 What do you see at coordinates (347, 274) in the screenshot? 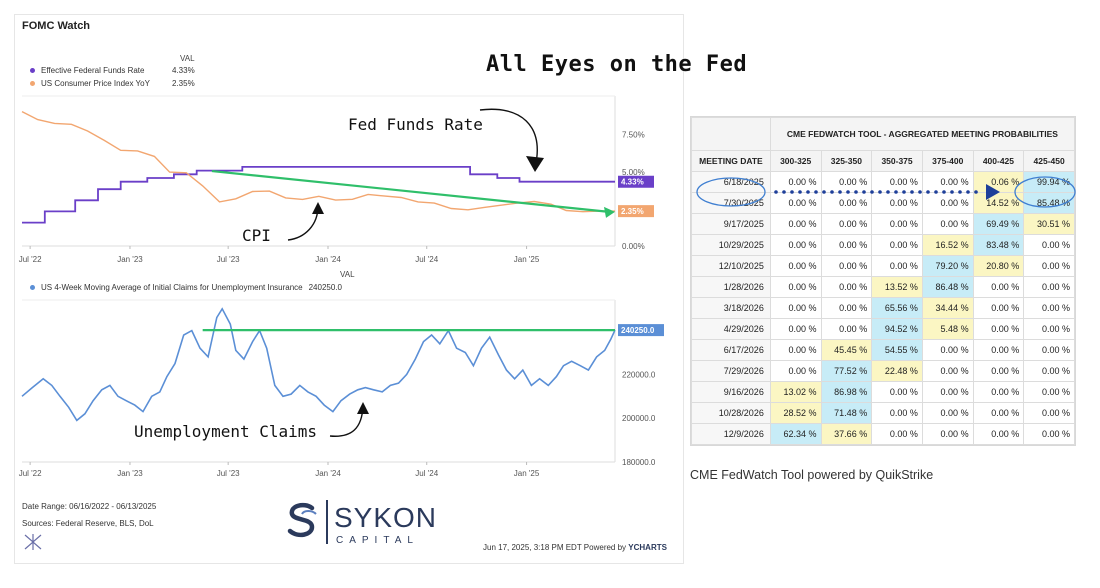
I see `val-header-2: VAL` at bounding box center [347, 274].